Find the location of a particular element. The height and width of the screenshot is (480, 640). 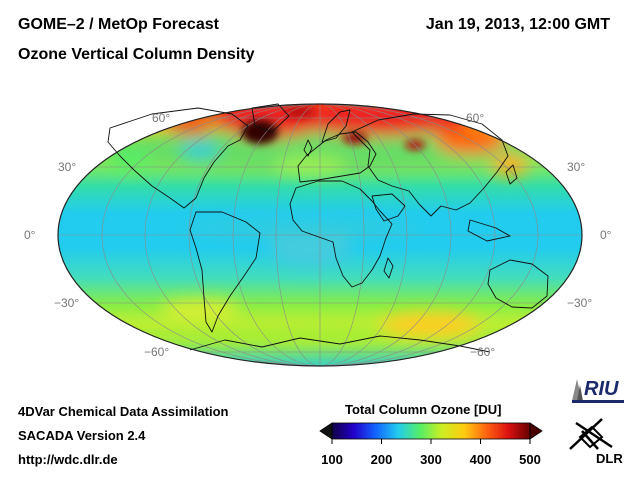

subtitle: Ozone Vertical Column Density is located at coordinates (136, 54).